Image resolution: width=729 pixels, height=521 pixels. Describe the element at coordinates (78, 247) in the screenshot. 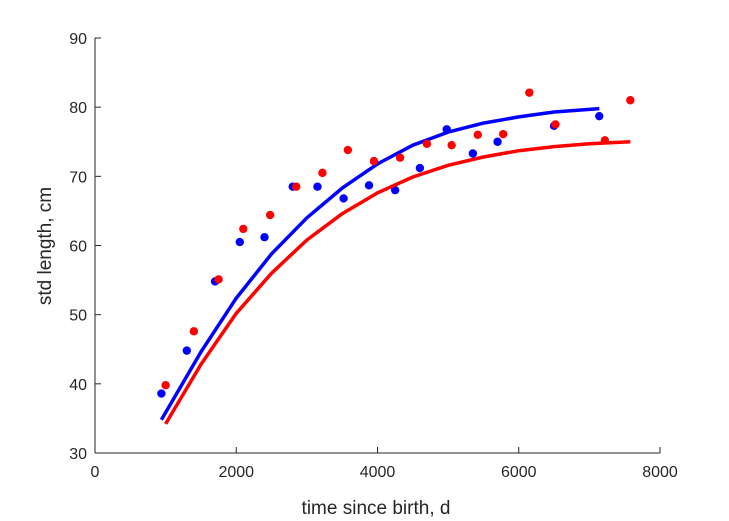

I see `y-tick-label: 60` at that location.